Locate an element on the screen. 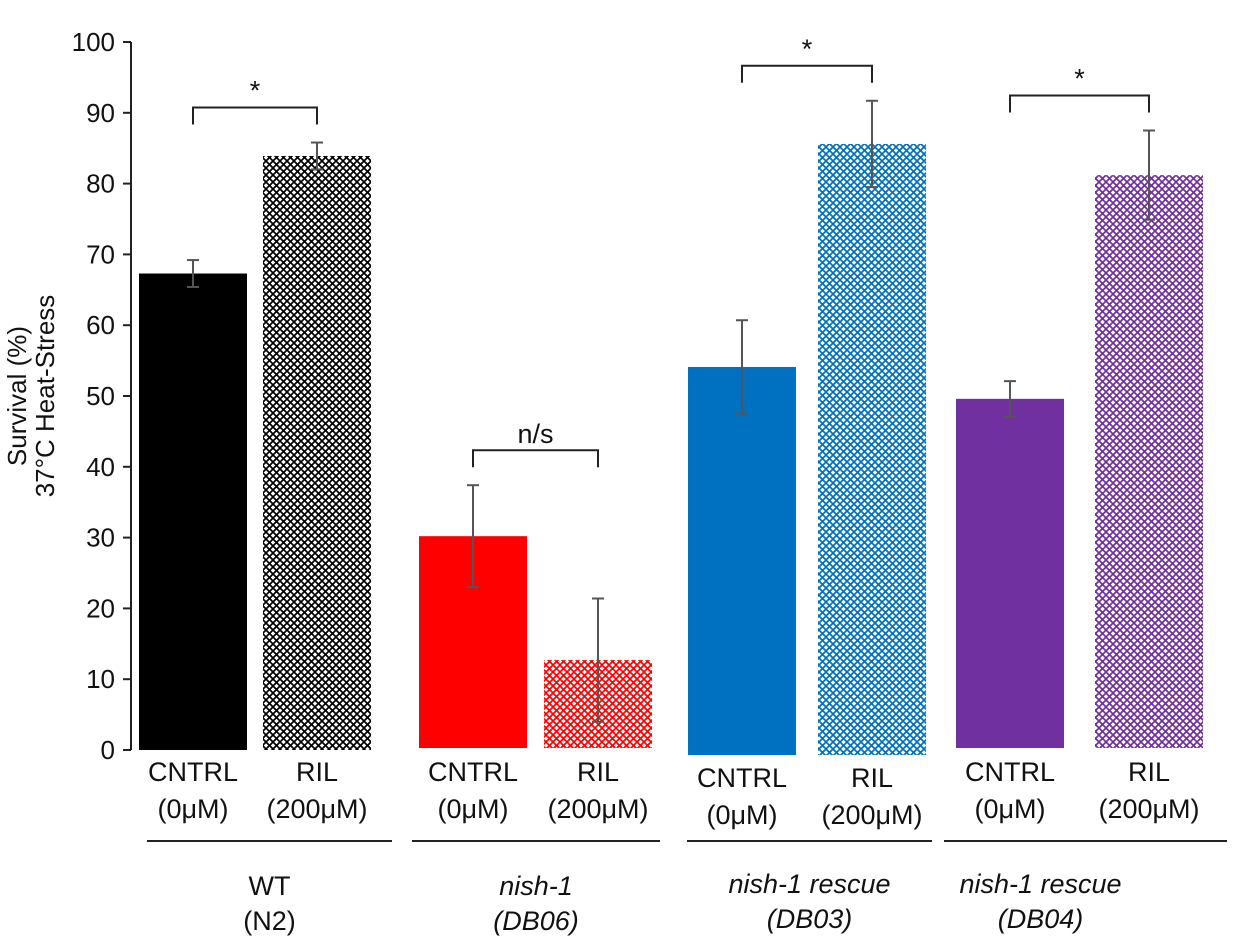  y-axis-title: Survival (%) 37°C Heat-Stress is located at coordinates (31, 396).